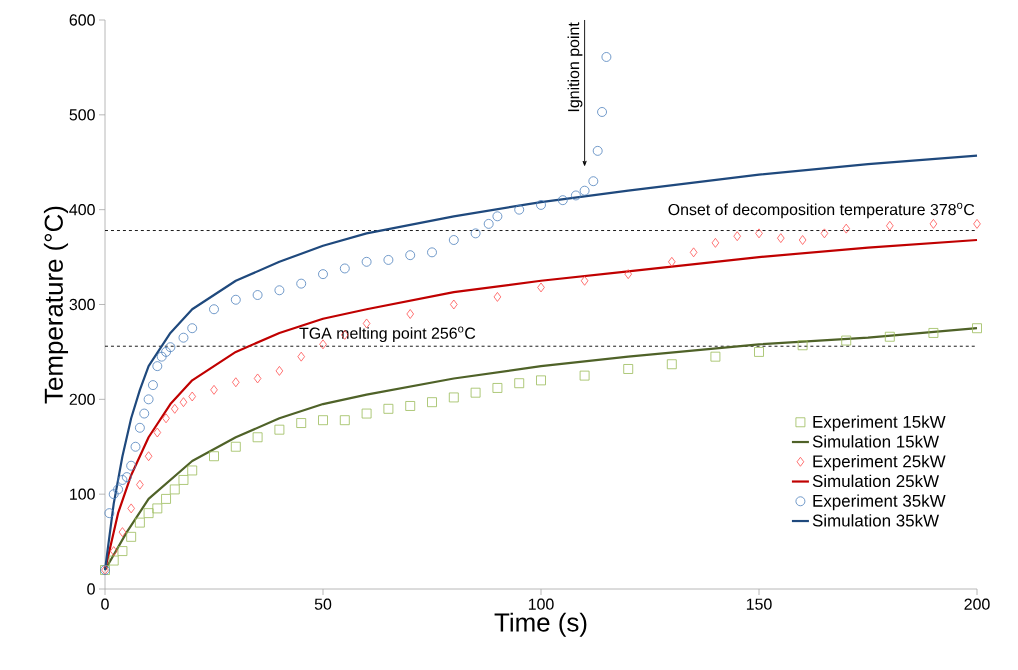 The height and width of the screenshot is (670, 1018). Describe the element at coordinates (977, 604) in the screenshot. I see `x-tick-label: 200` at that location.